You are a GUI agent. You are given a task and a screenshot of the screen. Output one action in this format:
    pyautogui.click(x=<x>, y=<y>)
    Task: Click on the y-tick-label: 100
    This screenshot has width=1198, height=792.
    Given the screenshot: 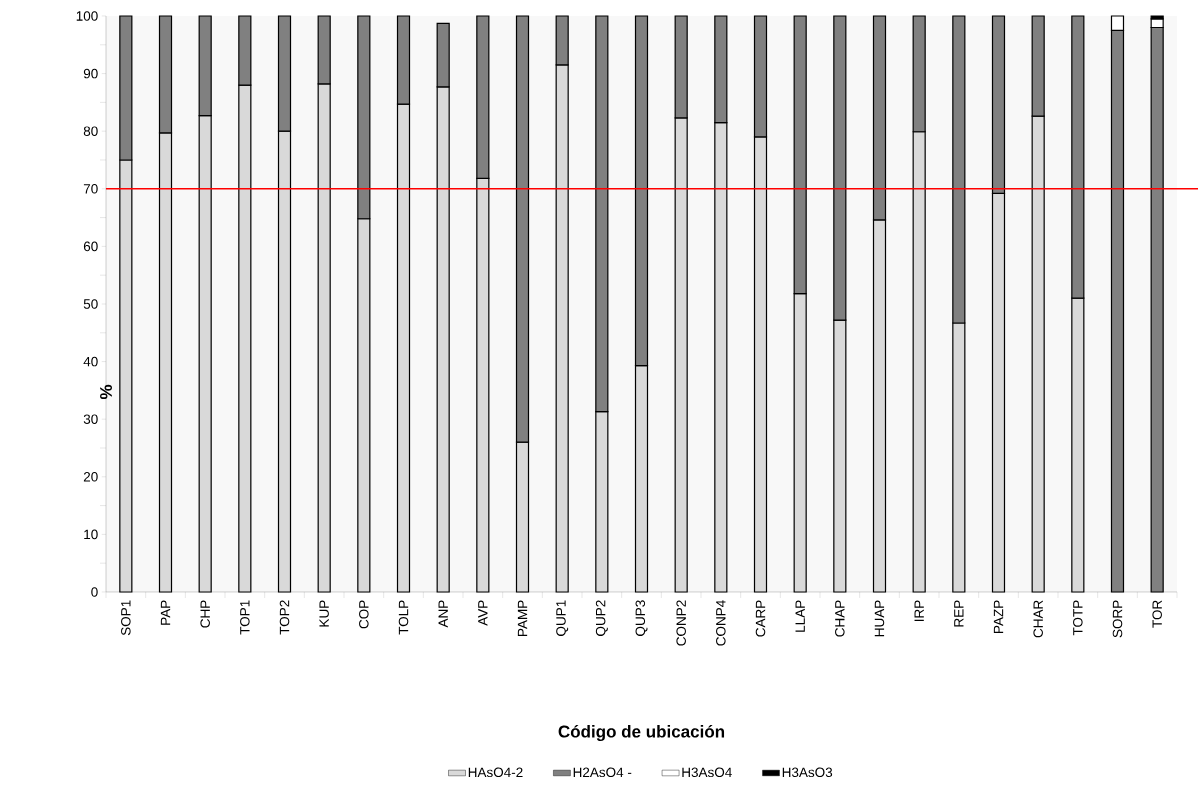 What is the action you would take?
    pyautogui.click(x=87, y=16)
    